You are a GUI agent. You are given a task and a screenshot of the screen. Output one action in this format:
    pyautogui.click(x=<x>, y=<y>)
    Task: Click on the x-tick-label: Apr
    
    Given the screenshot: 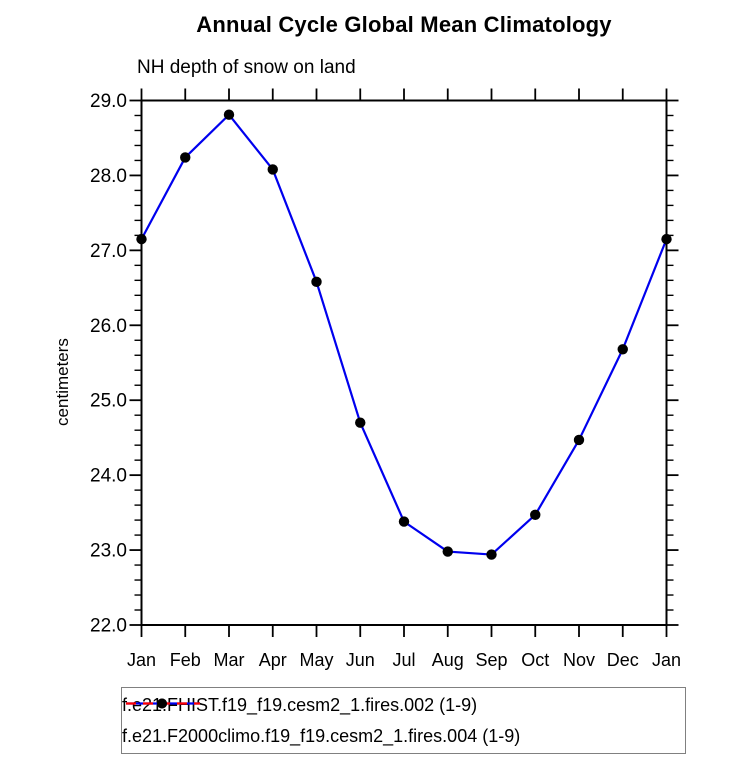 What is the action you would take?
    pyautogui.click(x=273, y=660)
    